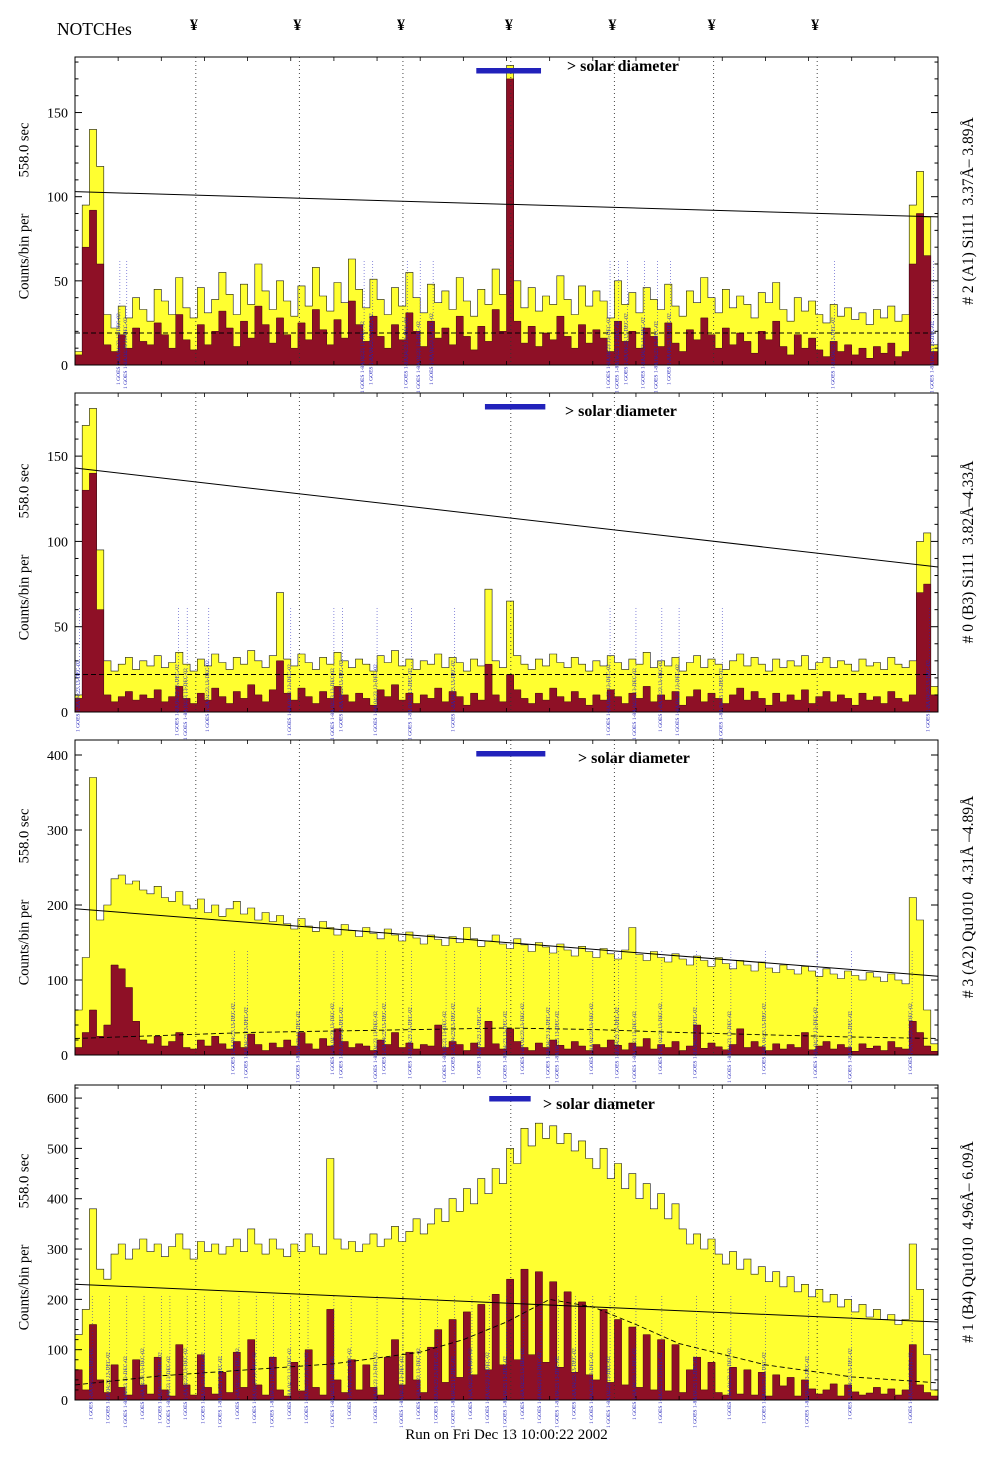  What do you see at coordinates (24, 552) in the screenshot?
I see `panel-2-ylabel: Counts/bin per 558.0 sec` at bounding box center [24, 552].